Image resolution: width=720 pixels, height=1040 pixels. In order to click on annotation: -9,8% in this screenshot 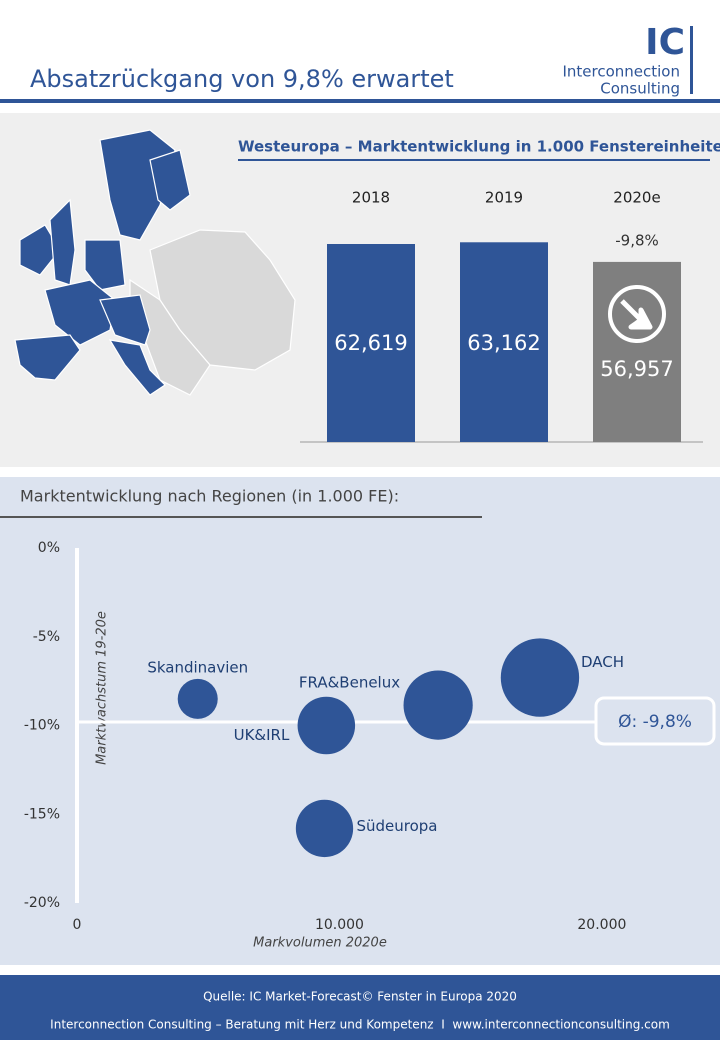, I will do `click(637, 241)`.